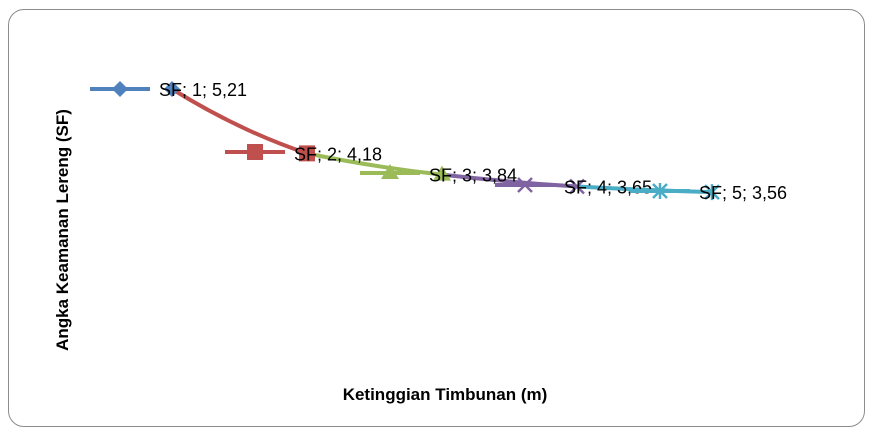 Image resolution: width=871 pixels, height=436 pixels. Describe the element at coordinates (445, 394) in the screenshot. I see `x-axis-label: Ketinggian Timbunan (m)` at that location.